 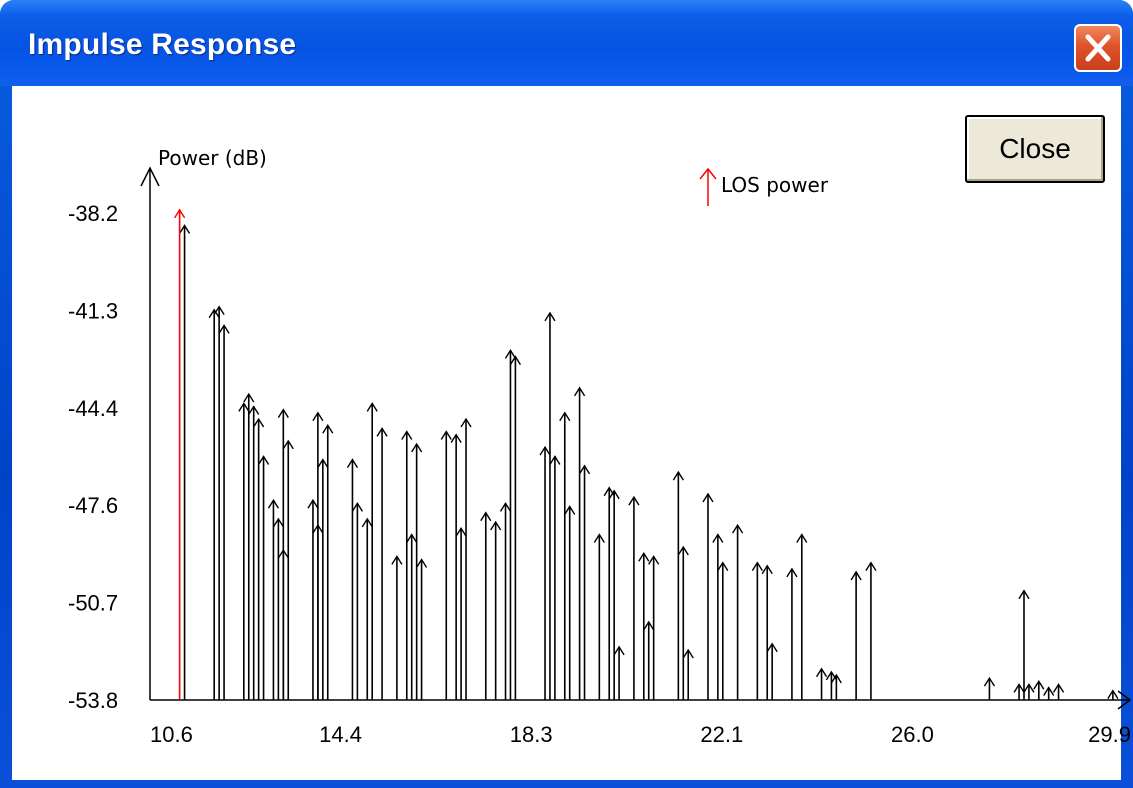 What do you see at coordinates (1035, 149) in the screenshot?
I see `close-button: Close` at bounding box center [1035, 149].